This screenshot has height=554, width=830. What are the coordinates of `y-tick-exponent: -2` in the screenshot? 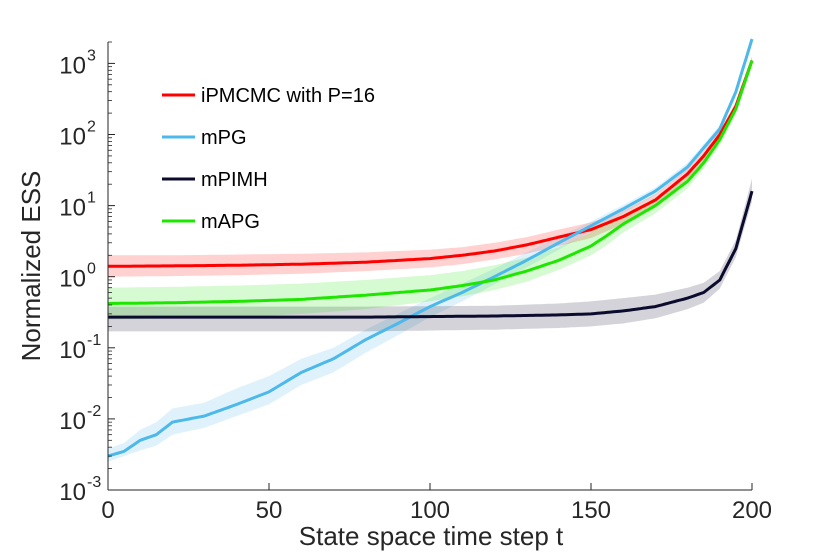 It's located at (94, 411).